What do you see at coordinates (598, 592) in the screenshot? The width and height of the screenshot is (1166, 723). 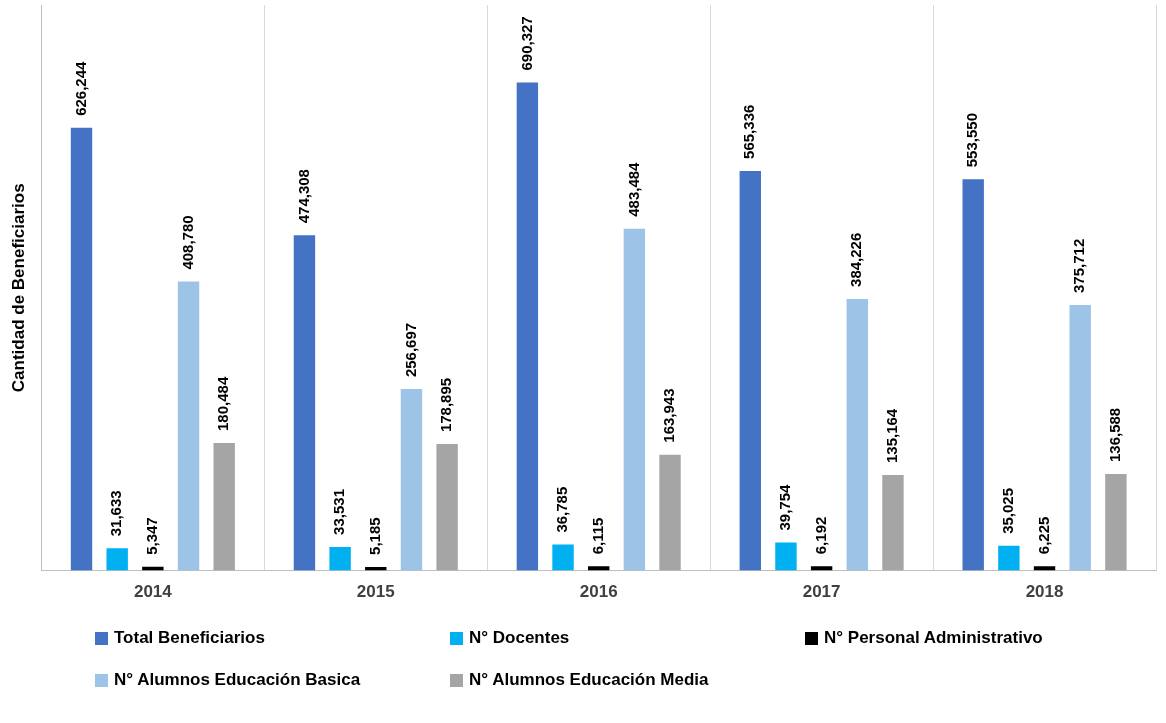 I see `x-tick-label: 2016` at bounding box center [598, 592].